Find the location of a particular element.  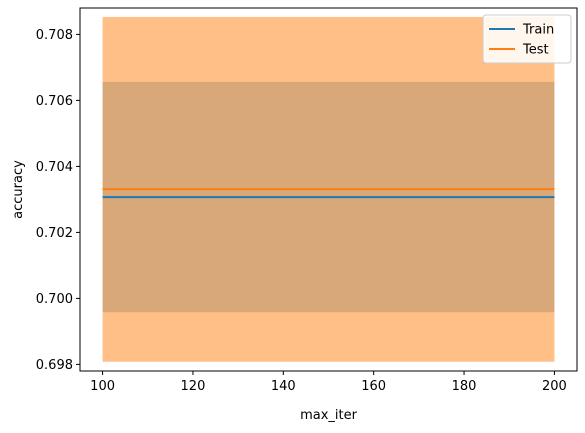

y-axis-ticks: 0.698 0.700 0.702 0.704 0.706 0.708 is located at coordinates (58, 200).